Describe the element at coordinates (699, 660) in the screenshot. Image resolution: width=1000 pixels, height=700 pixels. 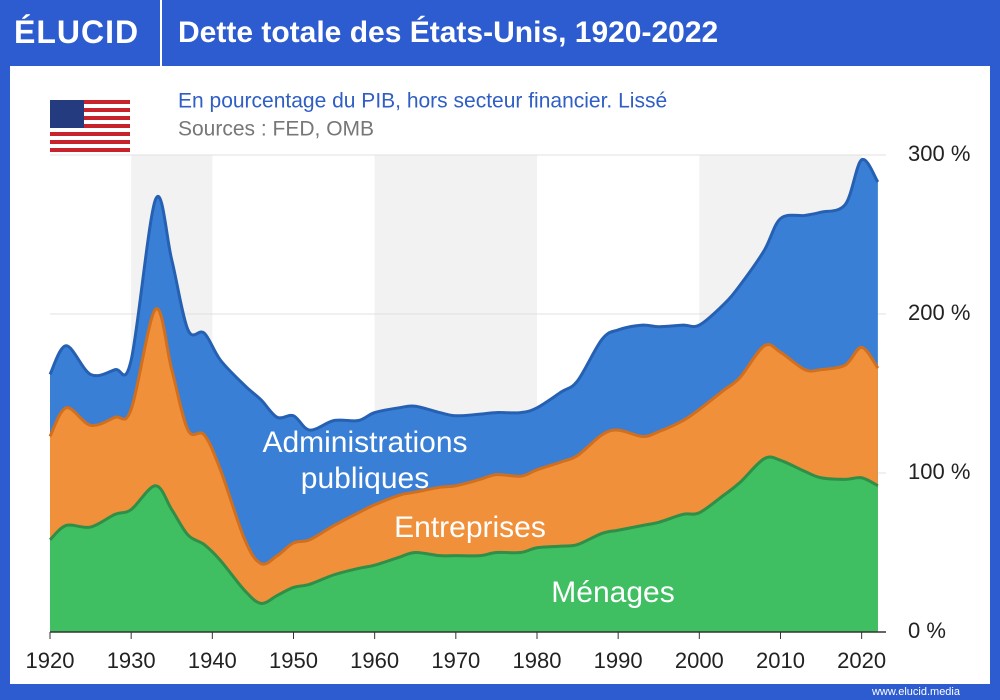
I see `x-tick-label: 2000` at that location.